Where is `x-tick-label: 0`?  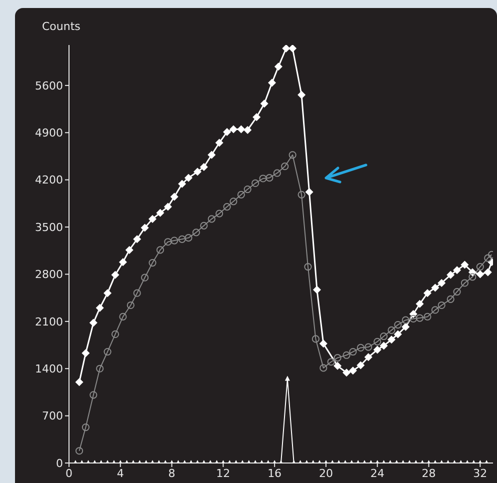 x-tick-label: 0 is located at coordinates (69, 473).